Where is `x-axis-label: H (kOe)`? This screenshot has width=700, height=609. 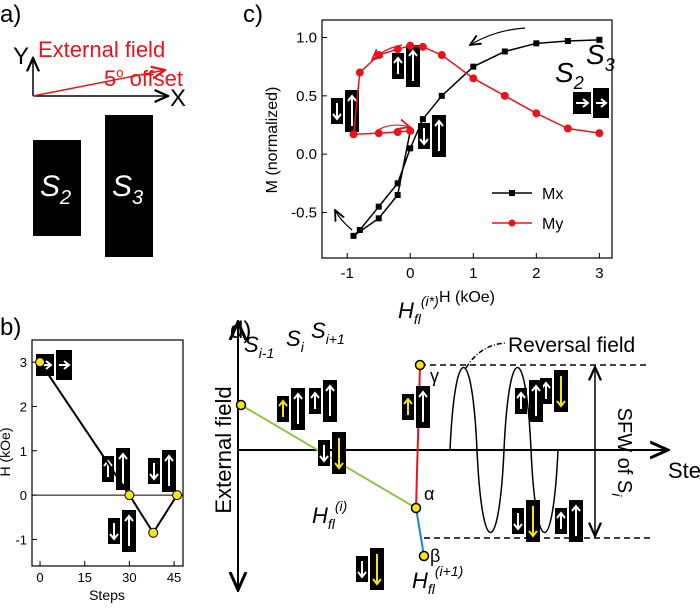 x-axis-label: H (kOe) is located at coordinates (467, 297).